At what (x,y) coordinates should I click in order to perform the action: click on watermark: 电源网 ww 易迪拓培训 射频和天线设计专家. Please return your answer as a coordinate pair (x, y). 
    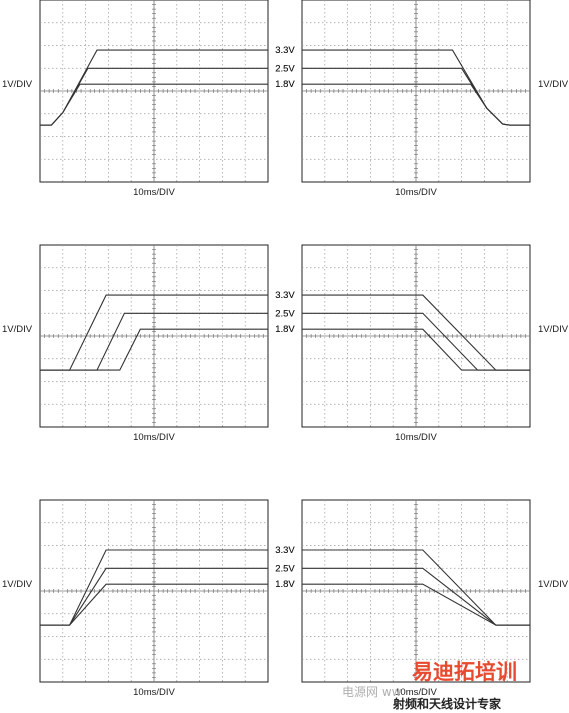
    Looking at the image, I should click on (429, 685).